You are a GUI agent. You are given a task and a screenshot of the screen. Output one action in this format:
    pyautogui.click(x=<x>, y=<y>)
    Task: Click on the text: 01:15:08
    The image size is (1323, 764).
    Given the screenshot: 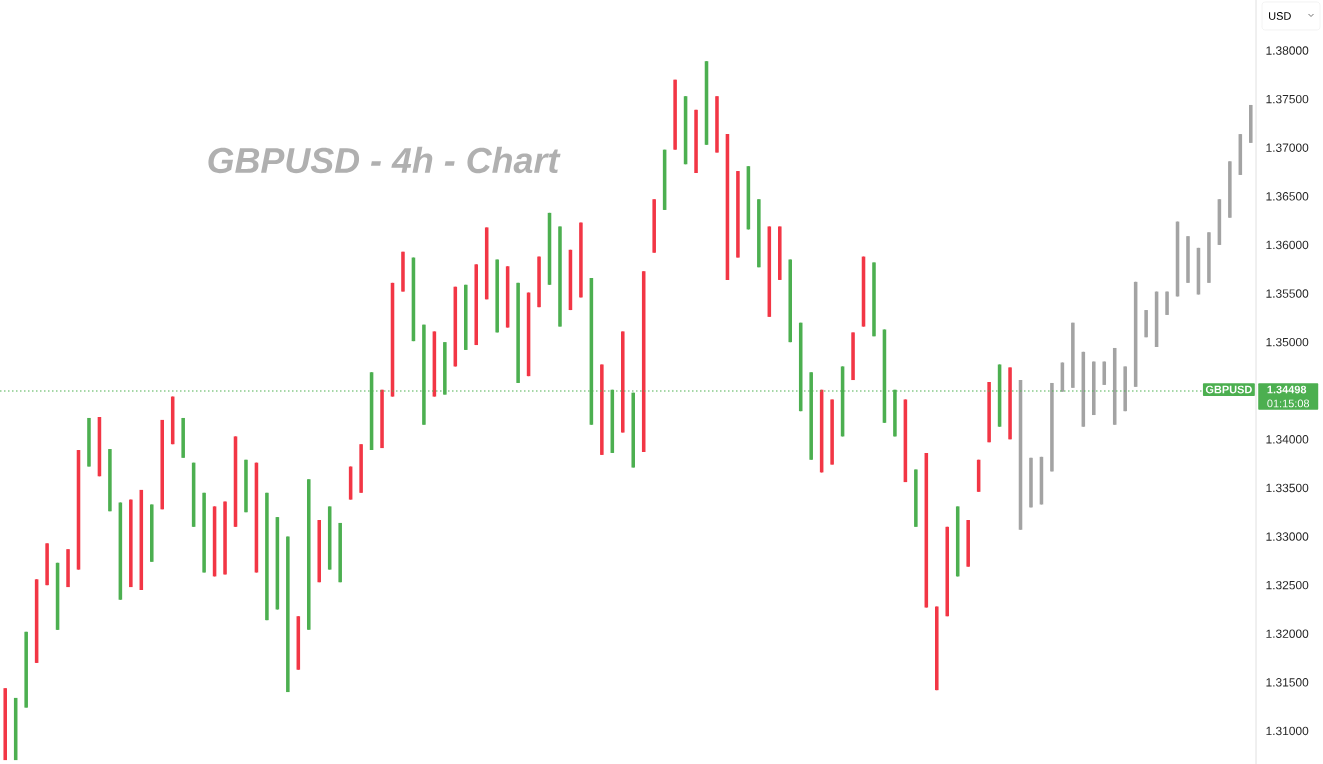 What is the action you would take?
    pyautogui.click(x=1288, y=403)
    